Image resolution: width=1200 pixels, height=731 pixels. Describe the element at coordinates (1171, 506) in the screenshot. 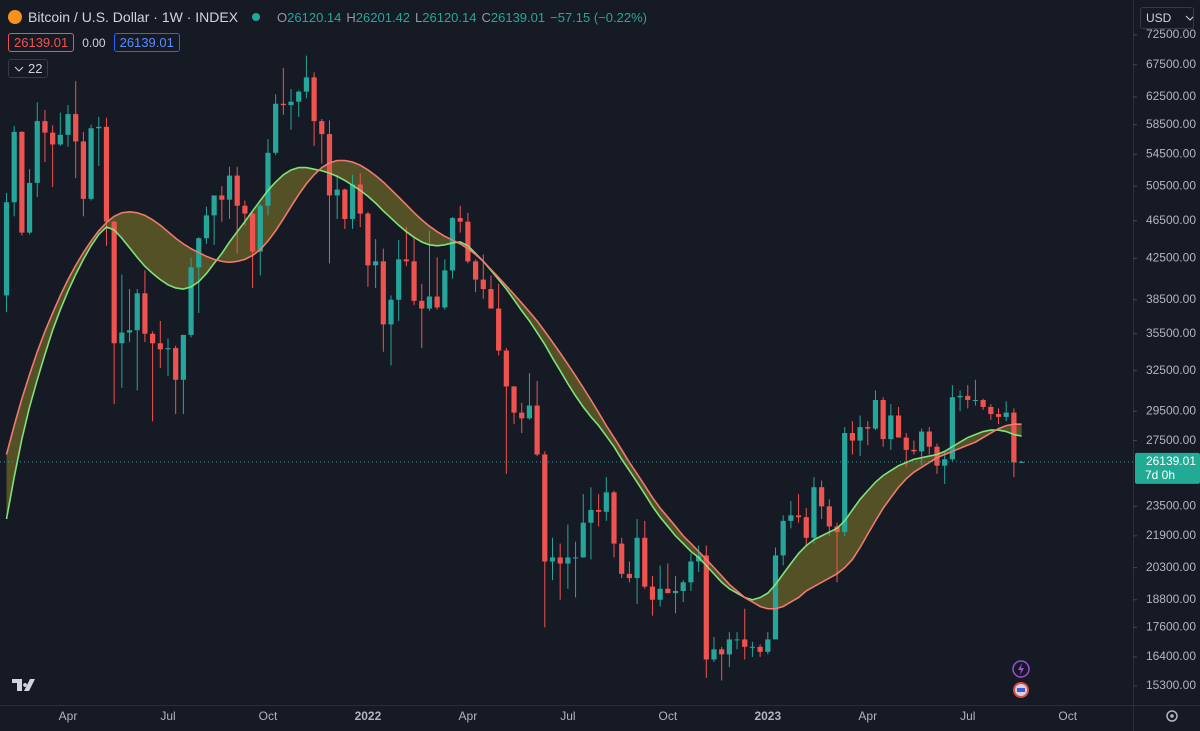

I see `y-tick-label: 23500.00` at that location.